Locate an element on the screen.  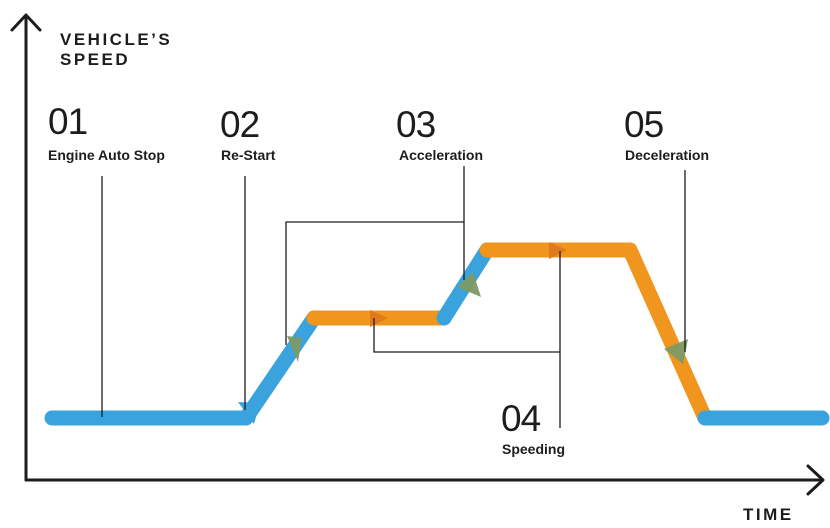
segment-engine-stop is located at coordinates (183, 368).